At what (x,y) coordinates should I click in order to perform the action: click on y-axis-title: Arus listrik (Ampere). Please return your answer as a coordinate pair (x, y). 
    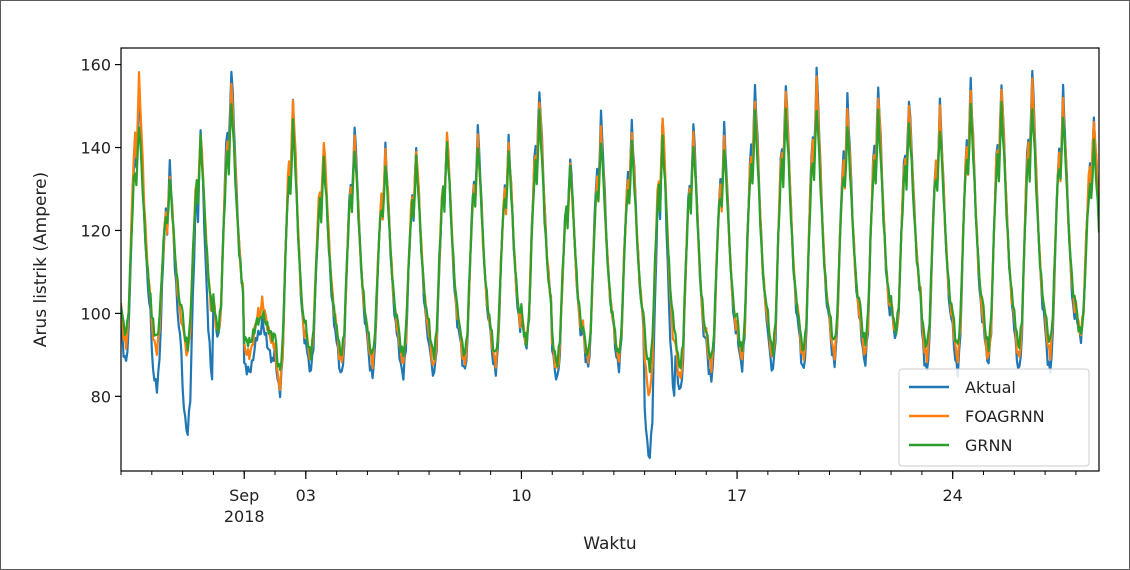
    Looking at the image, I should click on (41, 259).